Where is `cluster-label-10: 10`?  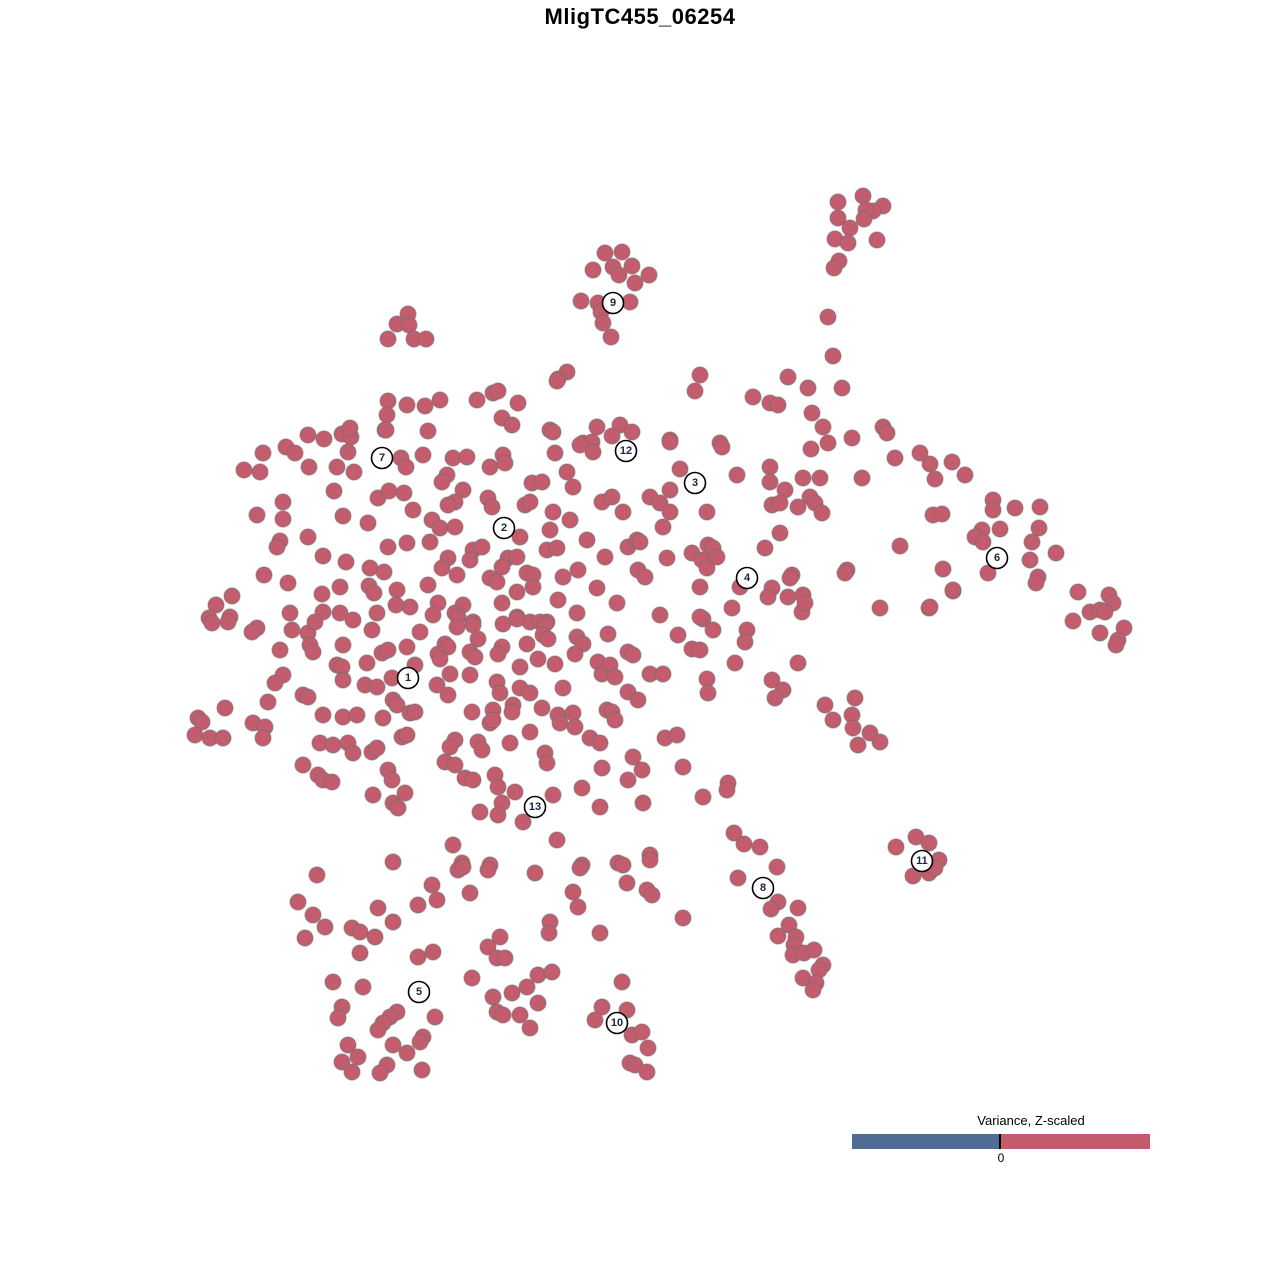 cluster-label-10: 10 is located at coordinates (617, 1023).